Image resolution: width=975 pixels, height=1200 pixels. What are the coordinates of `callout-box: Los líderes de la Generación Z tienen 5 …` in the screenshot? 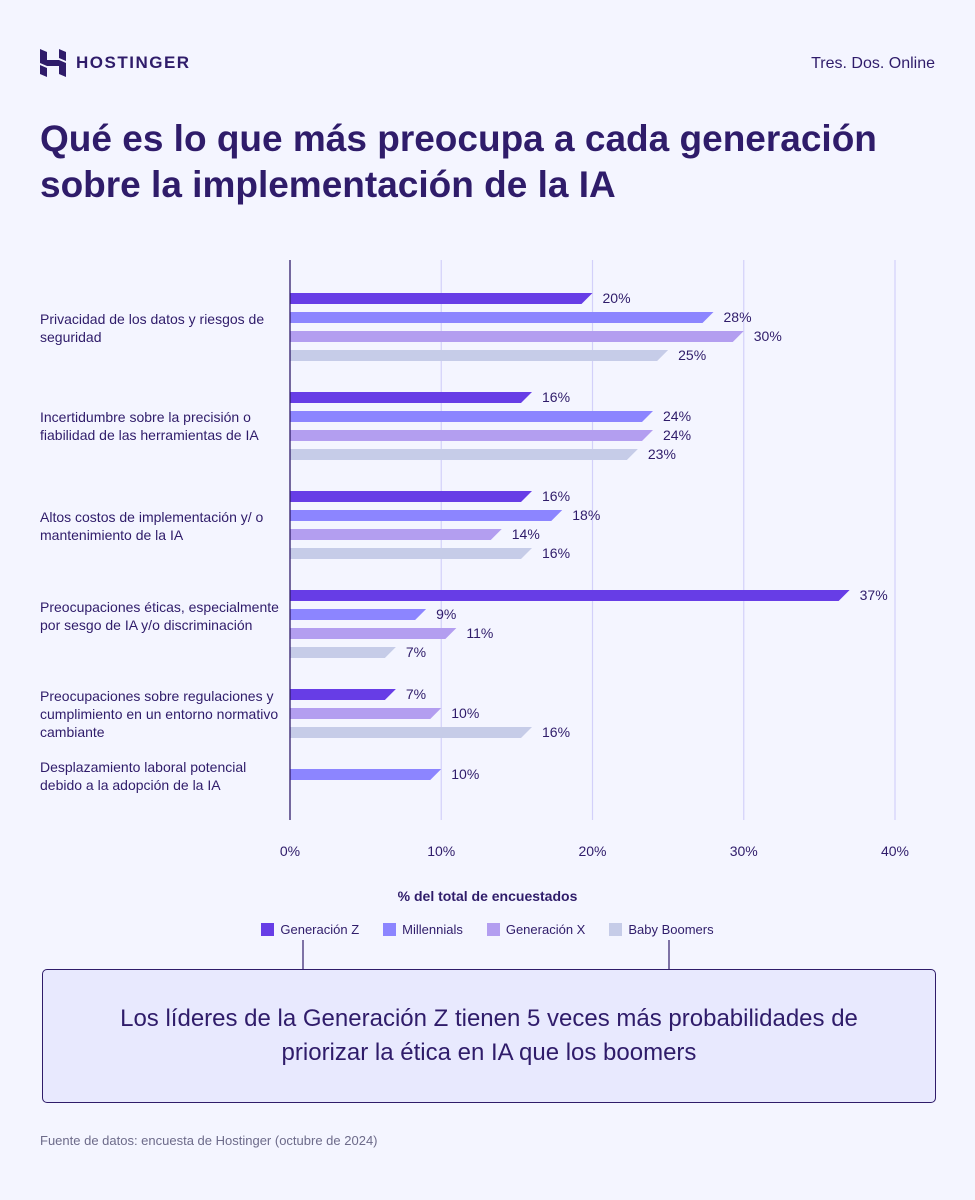 It's located at (489, 1036).